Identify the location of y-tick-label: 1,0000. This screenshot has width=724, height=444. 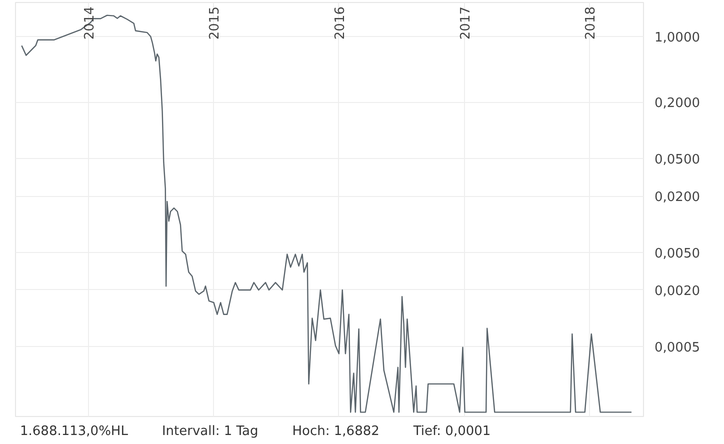
(677, 38).